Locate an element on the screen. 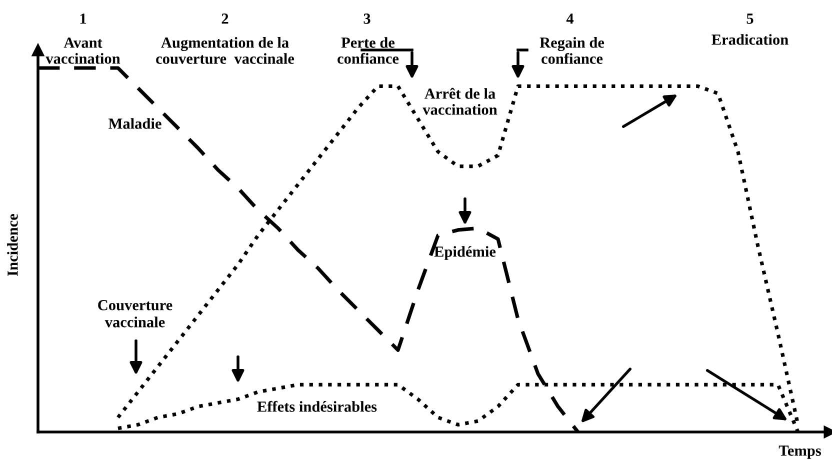  text: Eradication is located at coordinates (750, 39).